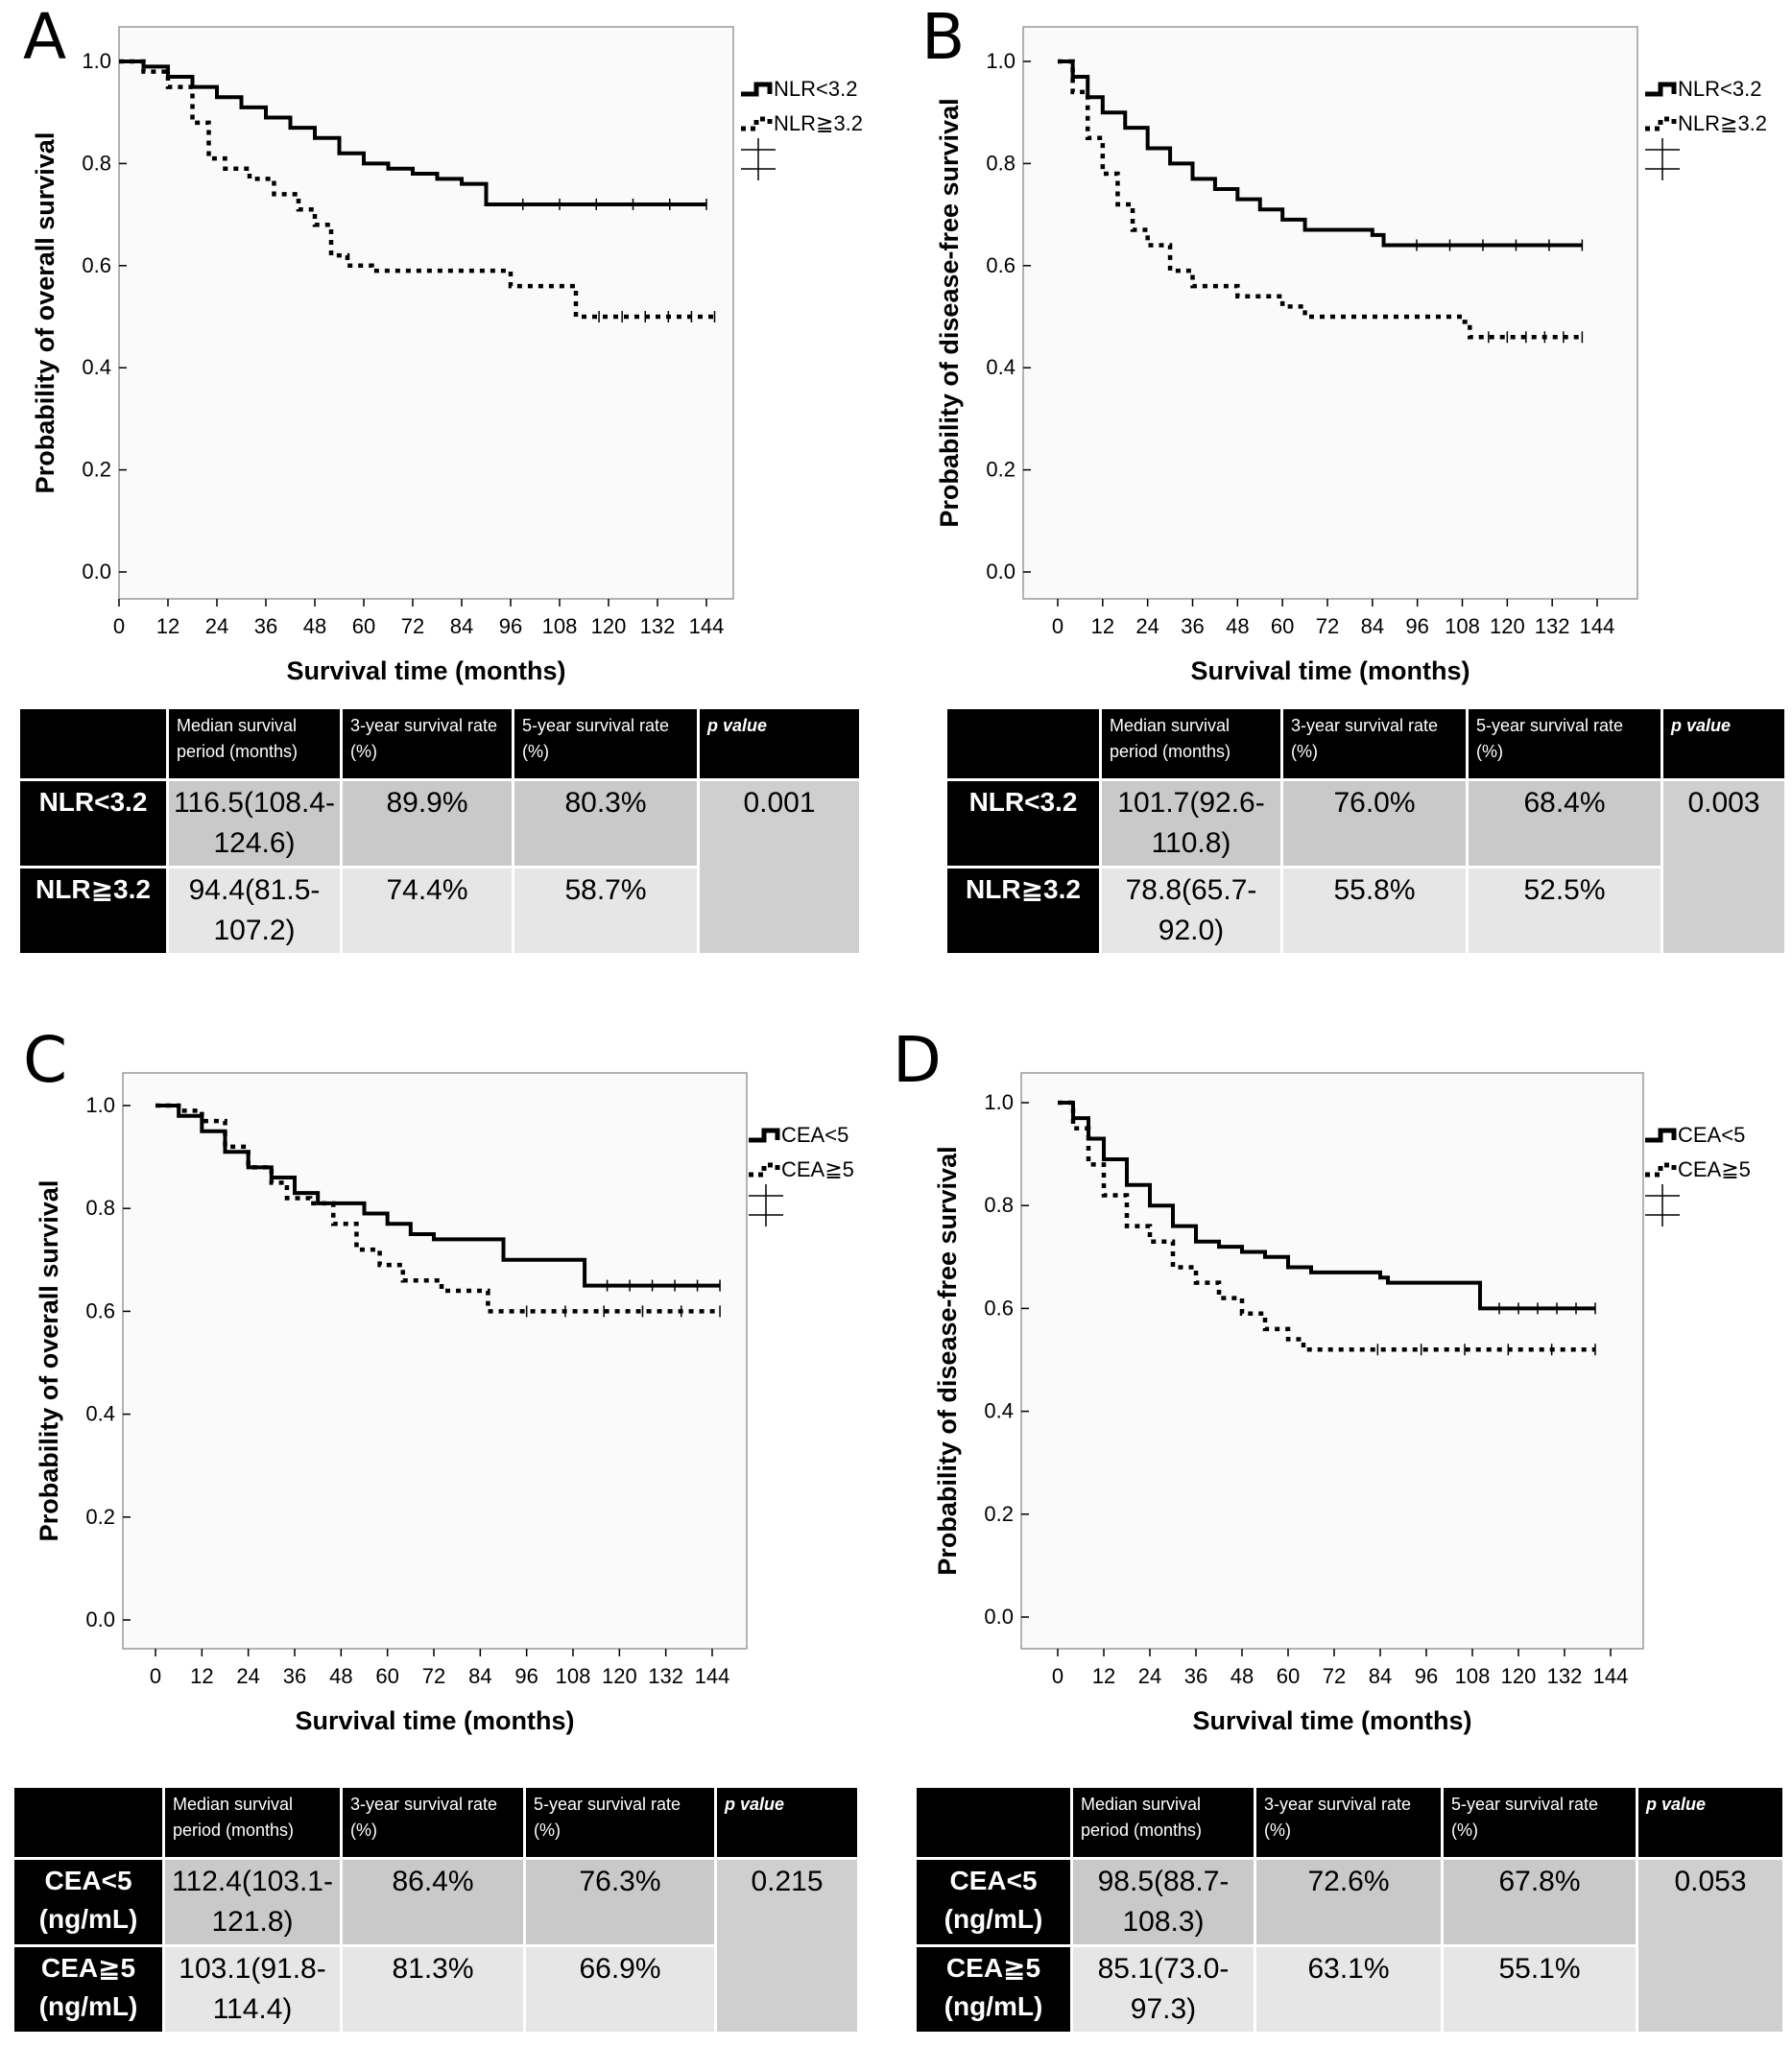  I want to click on panel-letter: B, so click(943, 37).